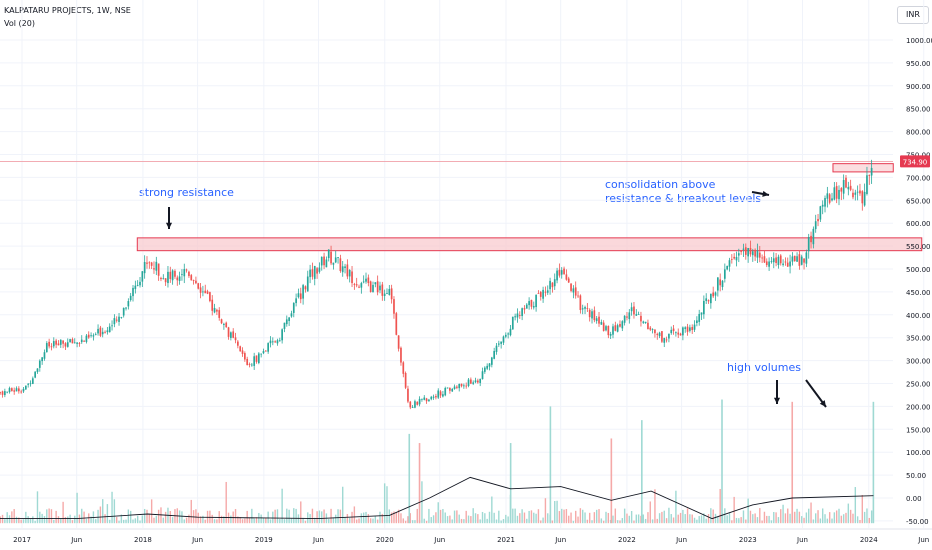 This screenshot has width=932, height=550. What do you see at coordinates (67, 10) in the screenshot?
I see `symbol-title: KALPATARU PROJECTS, 1W, NSE` at bounding box center [67, 10].